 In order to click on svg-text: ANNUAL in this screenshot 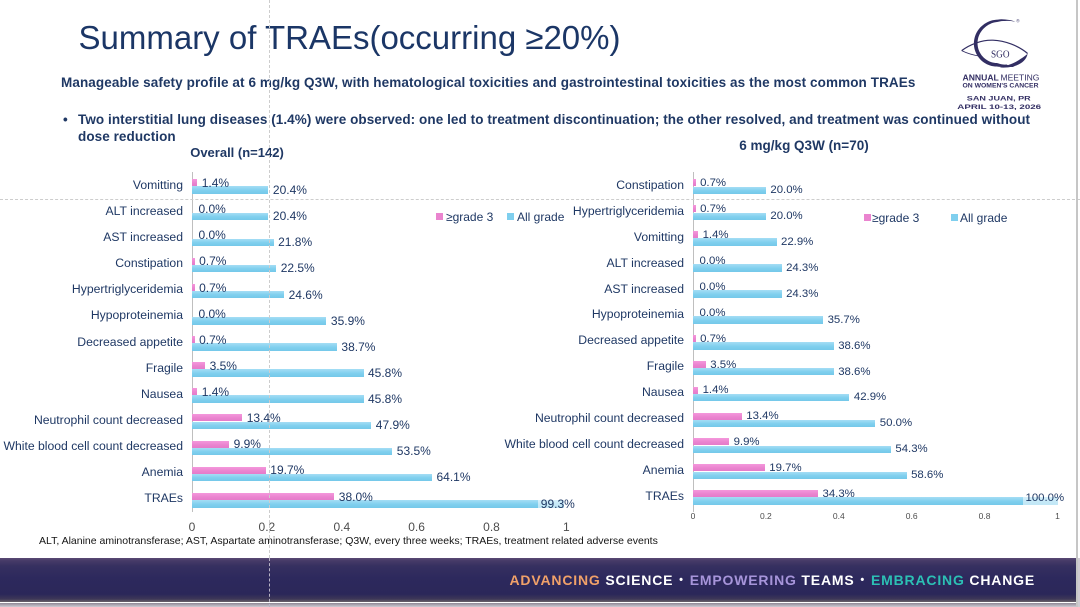, I will do `click(981, 78)`.